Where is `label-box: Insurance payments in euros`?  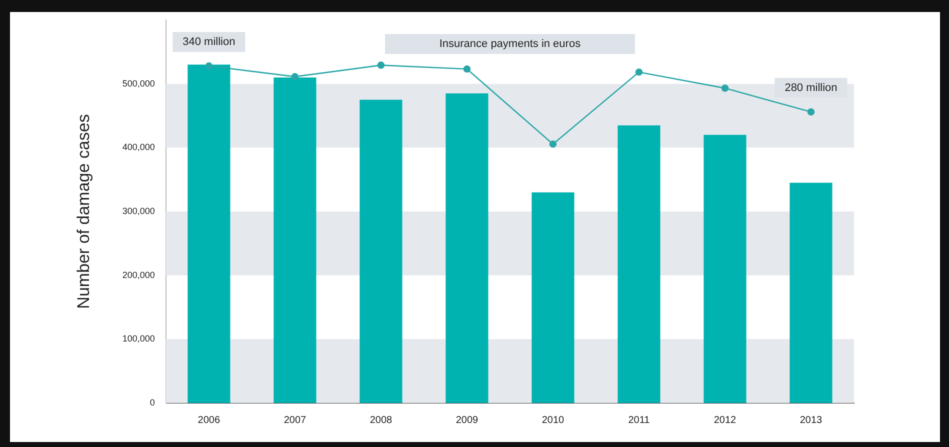 label-box: Insurance payments in euros is located at coordinates (509, 44).